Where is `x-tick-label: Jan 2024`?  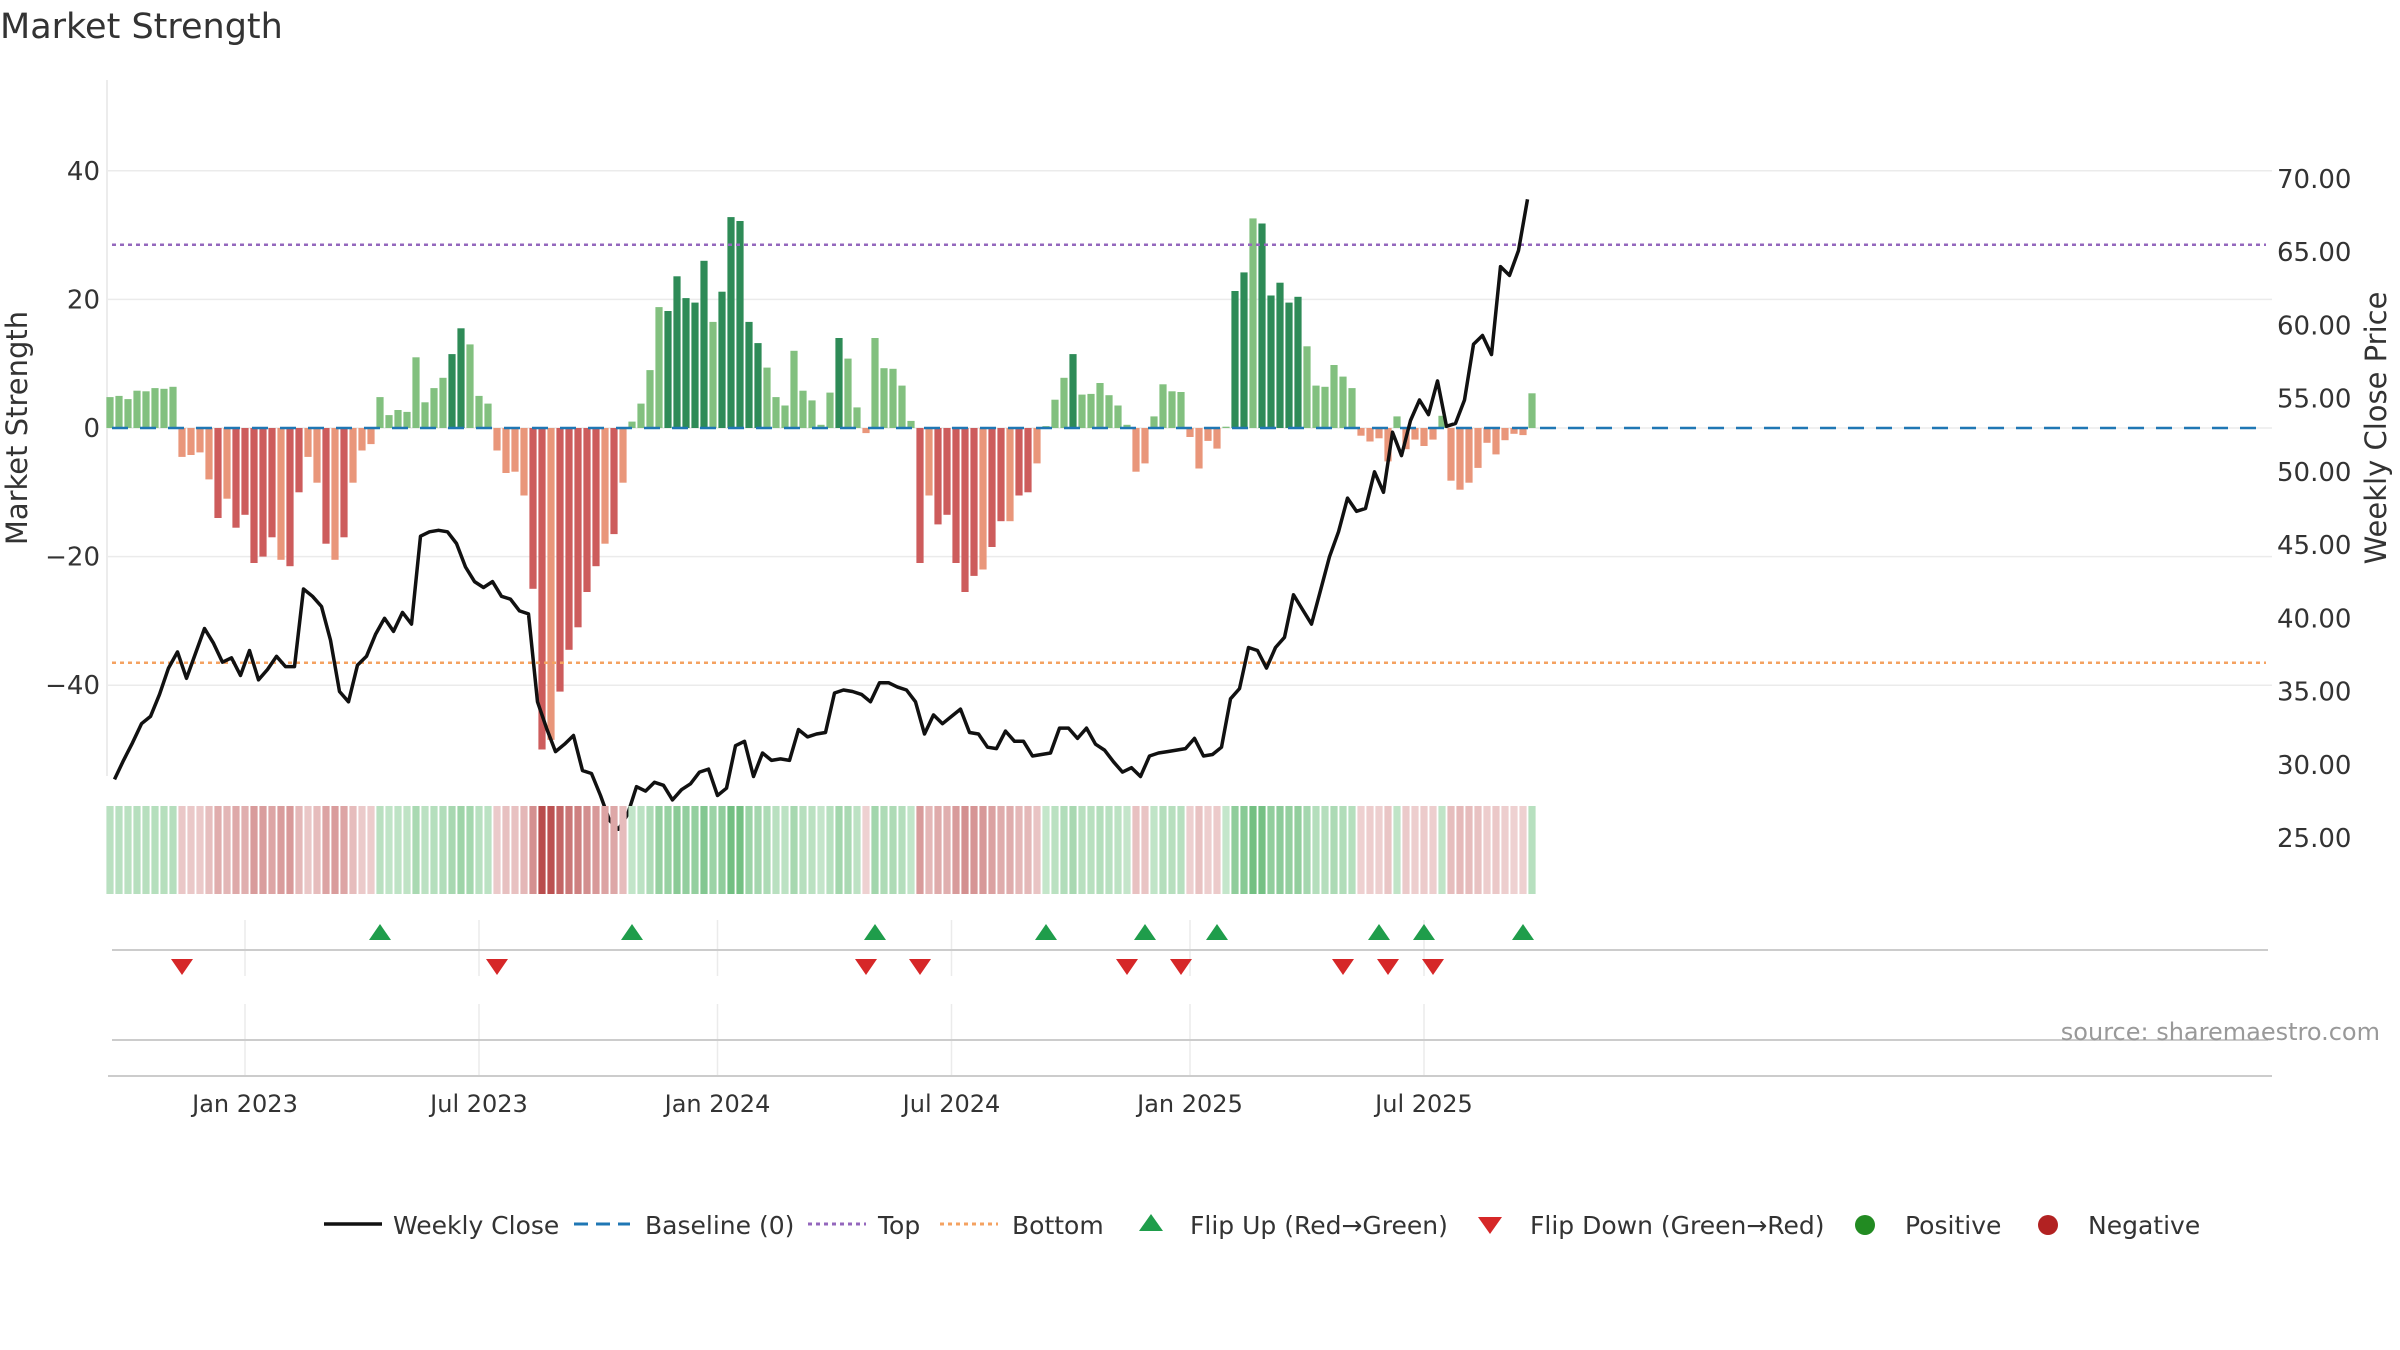
x-tick-label: Jan 2024 is located at coordinates (717, 1104).